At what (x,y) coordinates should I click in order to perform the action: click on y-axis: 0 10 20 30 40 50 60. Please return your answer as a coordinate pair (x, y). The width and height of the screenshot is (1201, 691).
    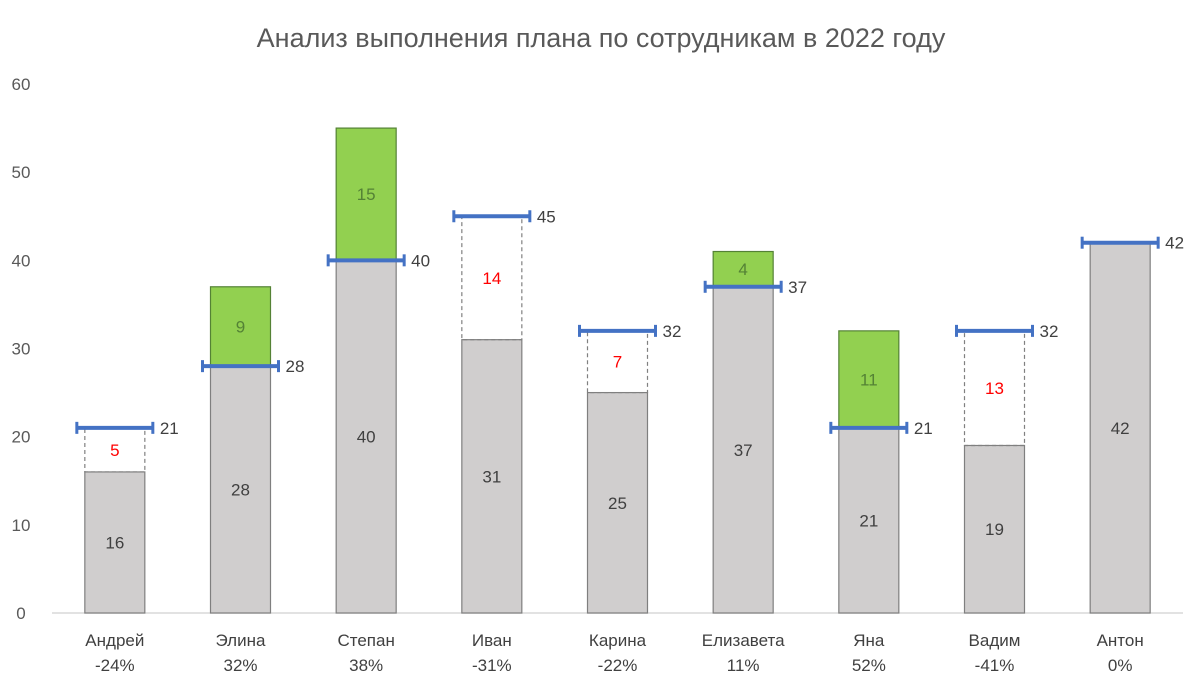
    Looking at the image, I should click on (21, 349).